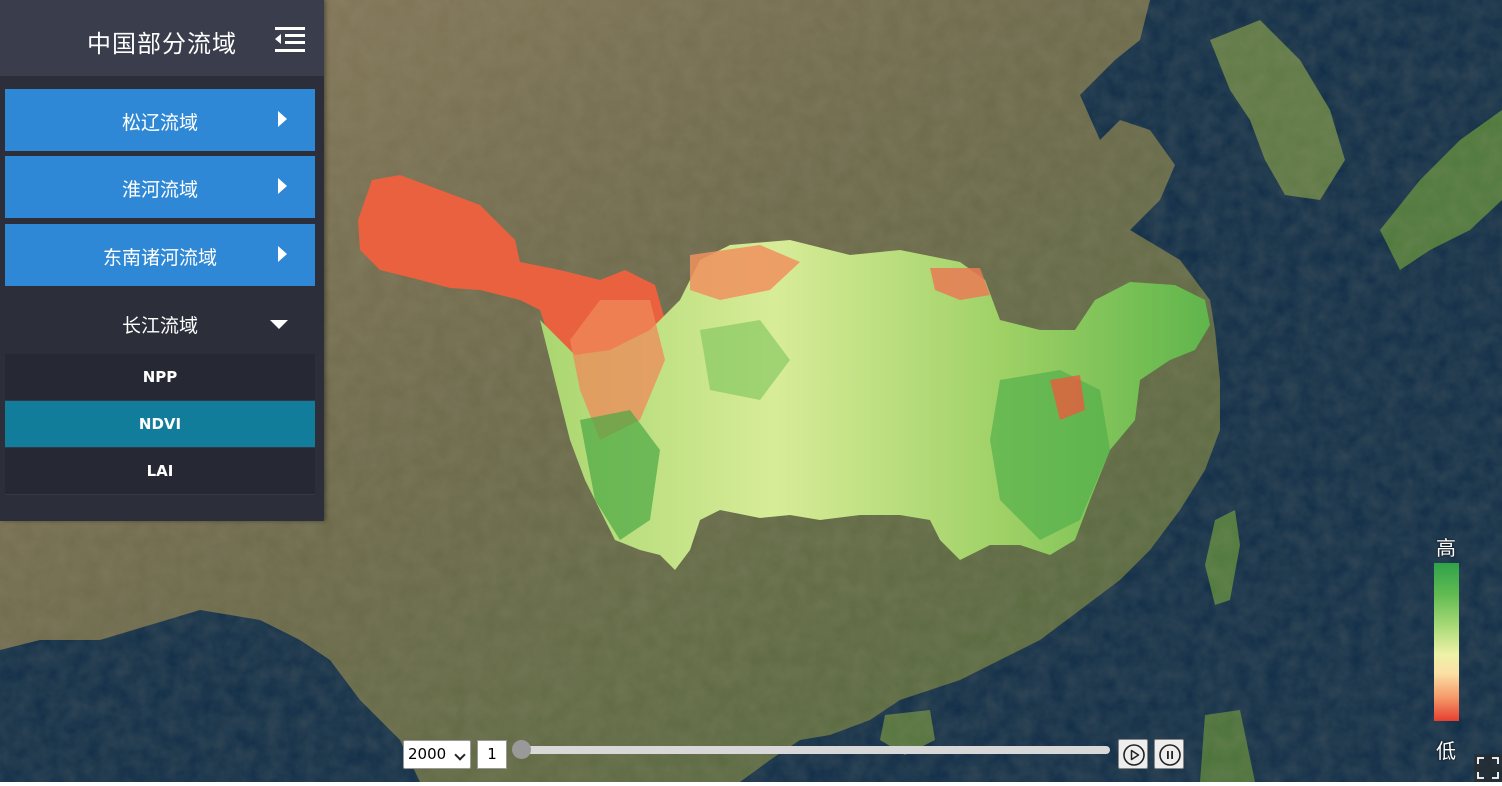  What do you see at coordinates (745, 272) in the screenshot?
I see `ndvi-low-patch-upper` at bounding box center [745, 272].